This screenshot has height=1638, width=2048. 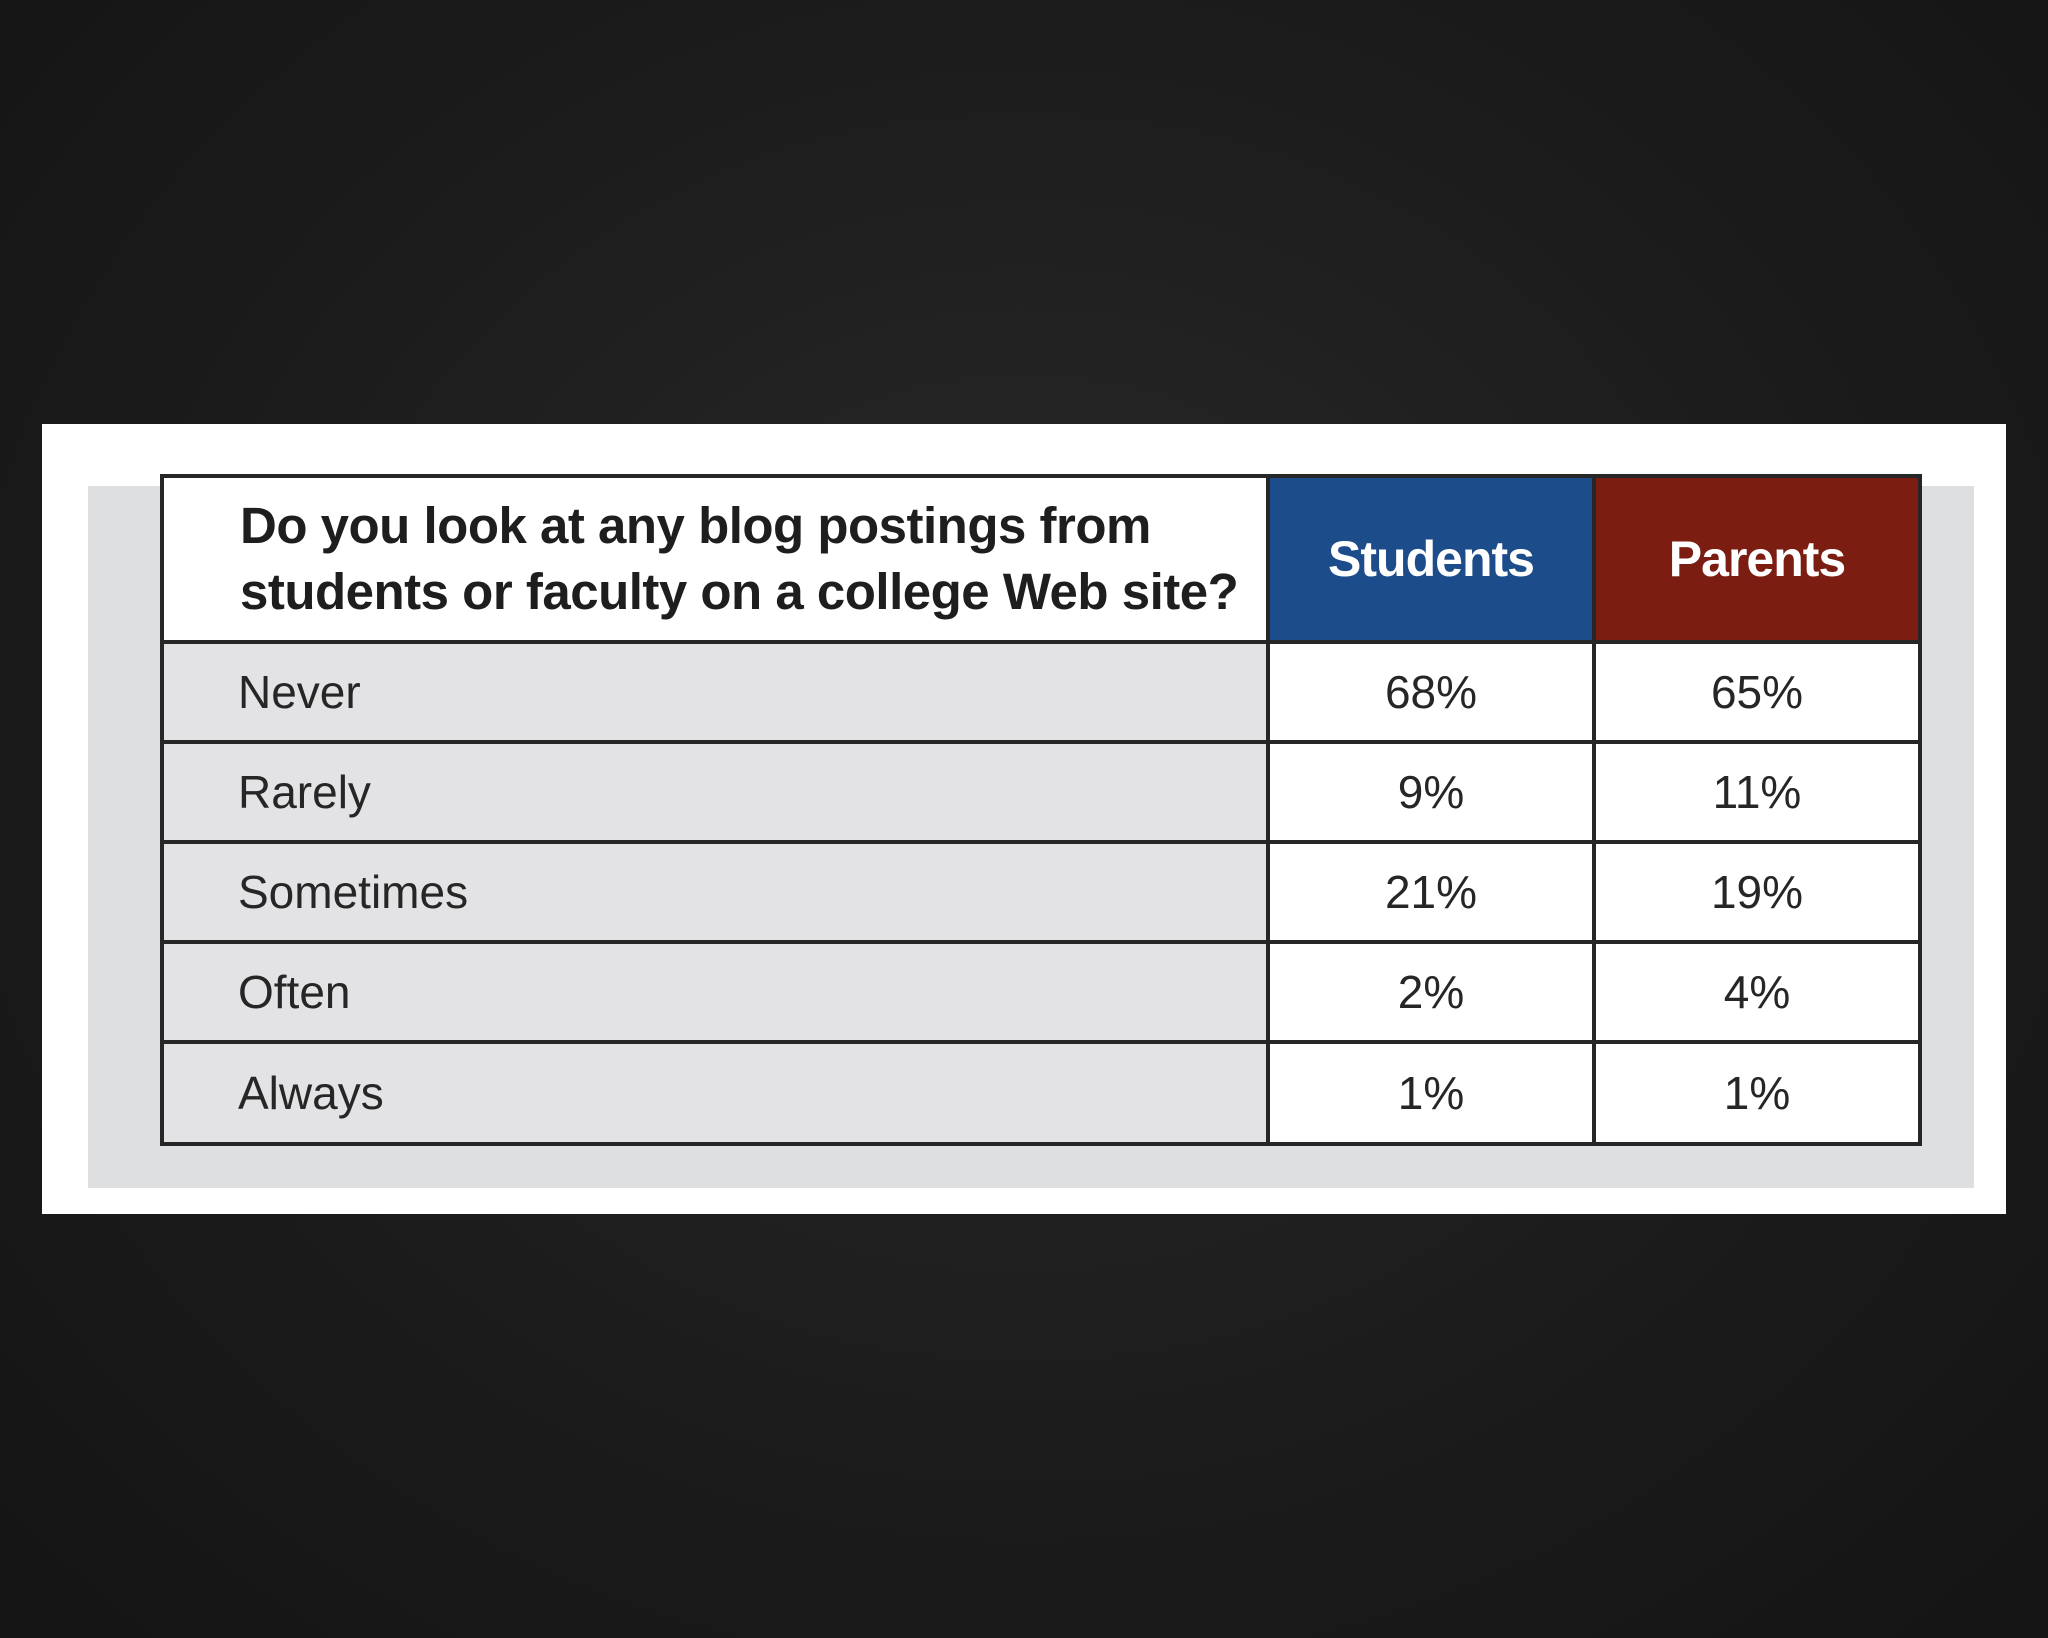 What do you see at coordinates (1757, 1093) in the screenshot?
I see `parents-value-always: 1%` at bounding box center [1757, 1093].